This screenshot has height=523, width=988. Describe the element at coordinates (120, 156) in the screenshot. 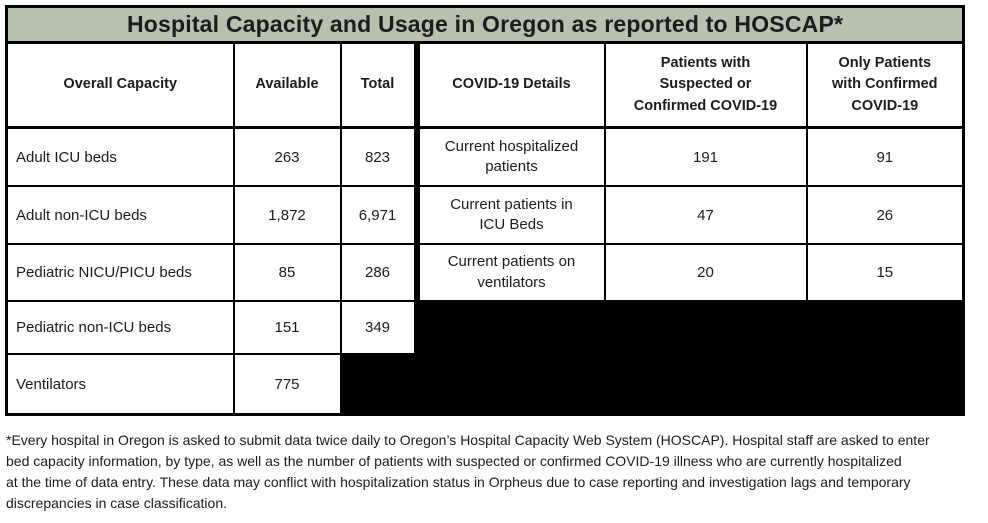

I see `capacity-label-cell: Adult ICU beds` at that location.